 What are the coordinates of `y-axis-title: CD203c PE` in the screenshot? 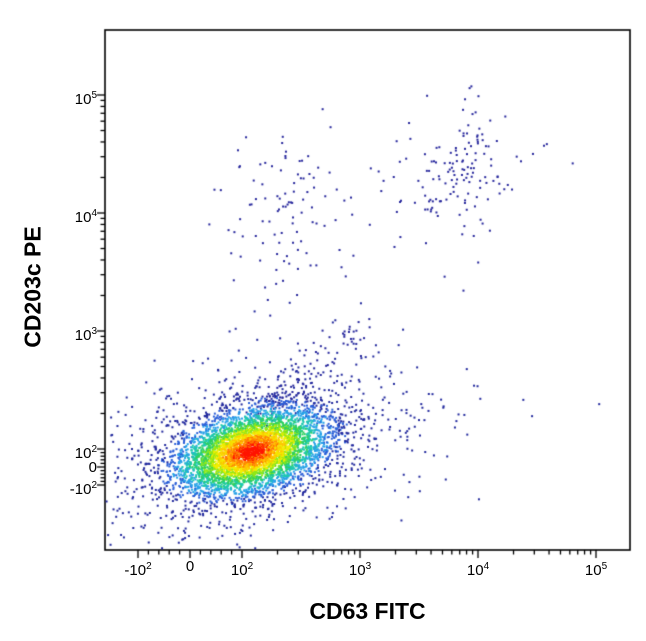 It's located at (32, 287).